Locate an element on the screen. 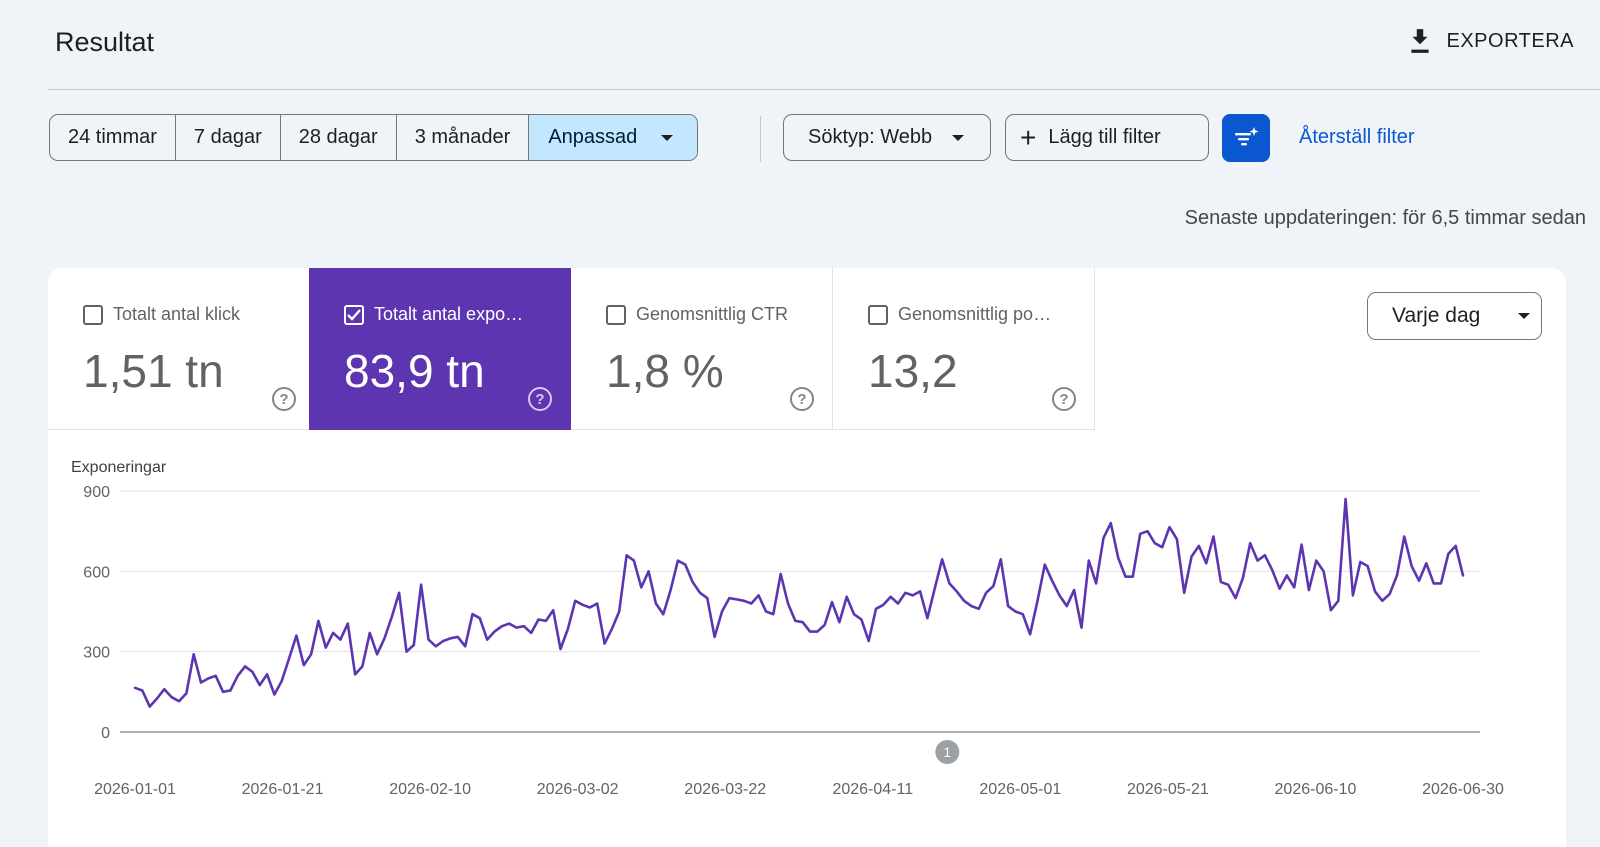 This screenshot has height=847, width=1600. y-tick-label: 600 is located at coordinates (96, 572).